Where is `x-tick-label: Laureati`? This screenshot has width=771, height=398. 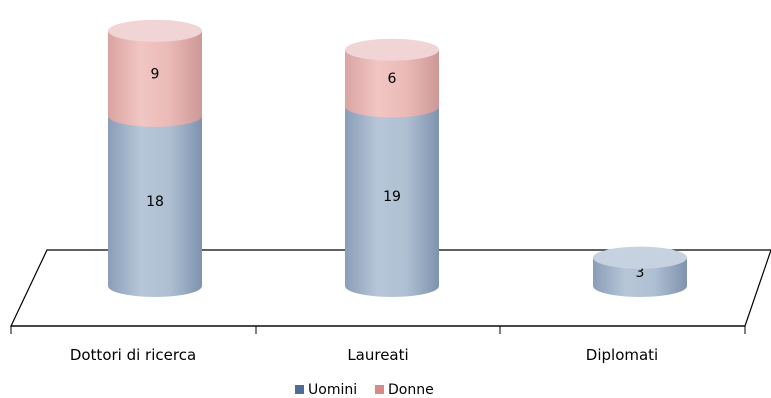
x-tick-label: Laureati is located at coordinates (377, 355).